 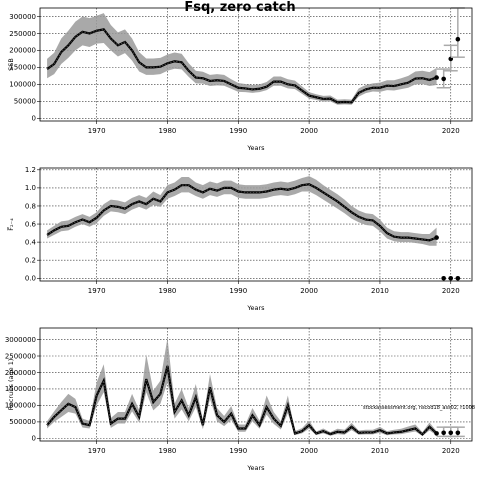 What do you see at coordinates (22, 422) in the screenshot?
I see `y-tick-label: 500000` at bounding box center [22, 422].